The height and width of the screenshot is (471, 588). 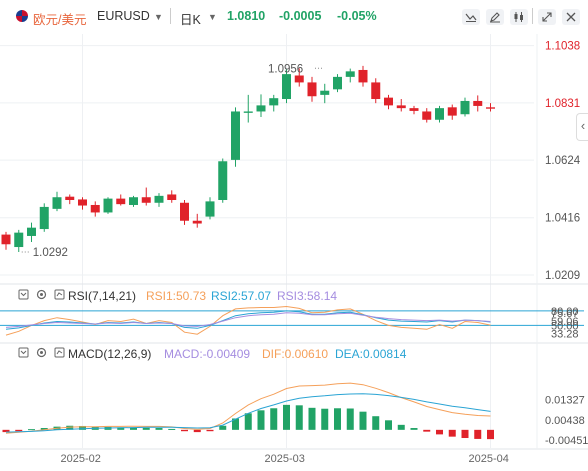 I want to click on rsi2-legend: RSI2:57.07, so click(x=241, y=296).